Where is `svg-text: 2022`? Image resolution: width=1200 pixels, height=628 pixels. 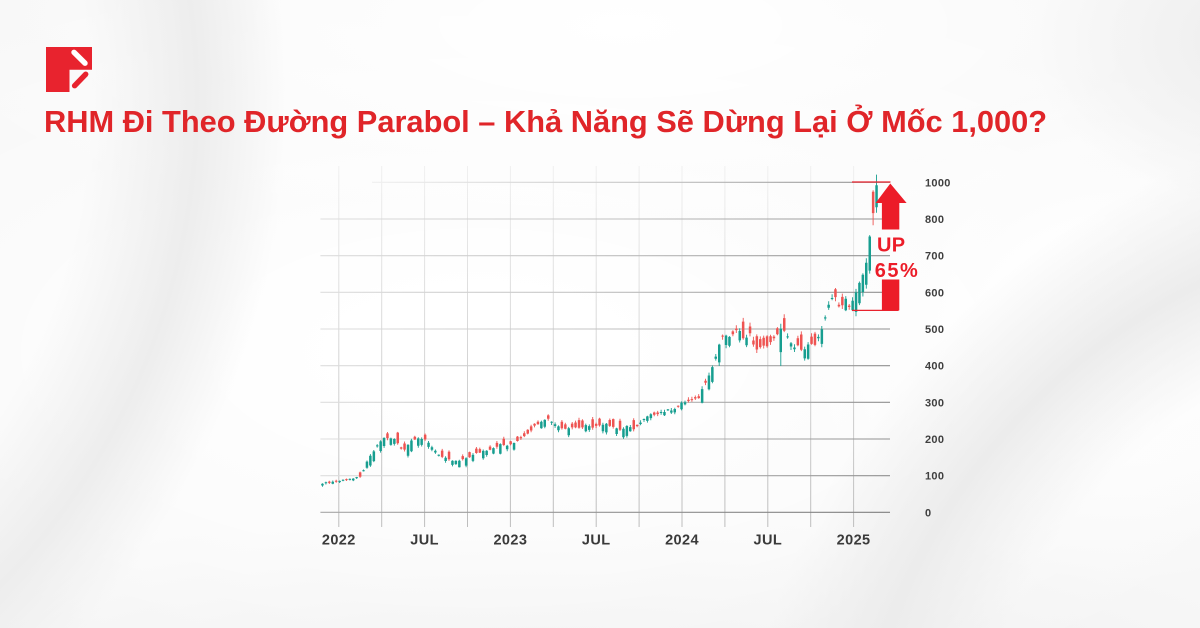 svg-text: 2022 is located at coordinates (339, 541).